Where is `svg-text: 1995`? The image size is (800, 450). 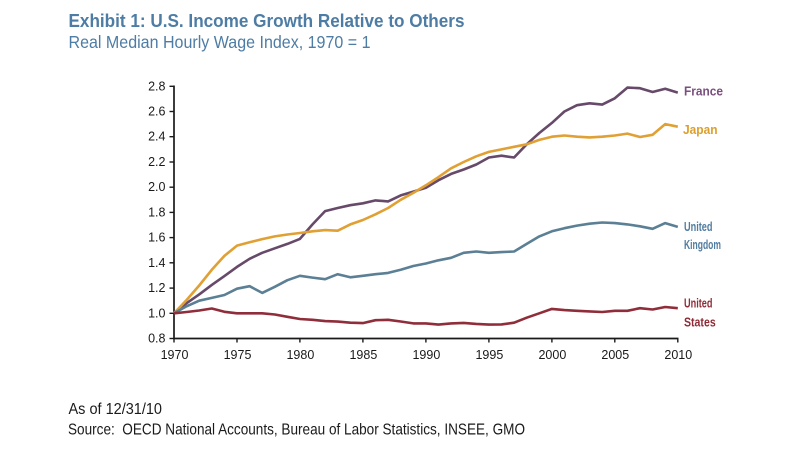
svg-text: 1995 is located at coordinates (489, 355).